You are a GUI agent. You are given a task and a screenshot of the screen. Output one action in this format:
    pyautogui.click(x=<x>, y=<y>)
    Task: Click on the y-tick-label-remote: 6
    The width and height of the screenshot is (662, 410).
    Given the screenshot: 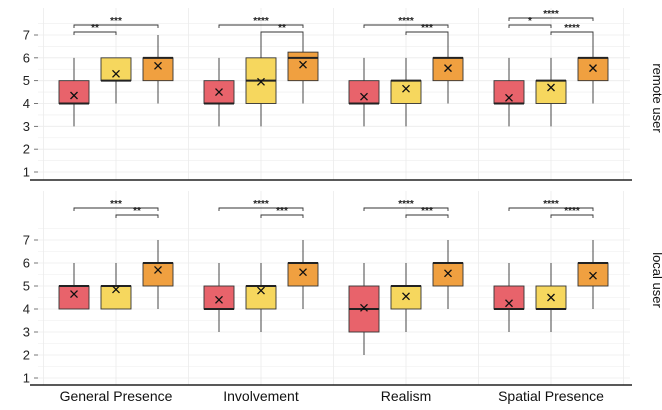 What is the action you would take?
    pyautogui.click(x=26, y=57)
    